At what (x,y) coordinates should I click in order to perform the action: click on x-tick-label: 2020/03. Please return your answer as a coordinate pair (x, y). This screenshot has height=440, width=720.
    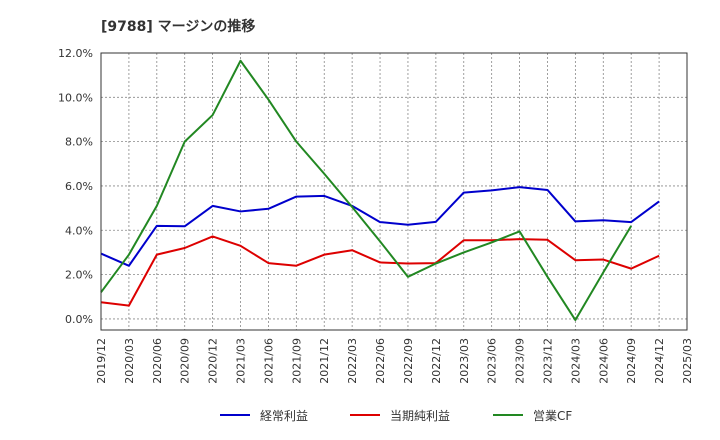
    Looking at the image, I should click on (129, 361).